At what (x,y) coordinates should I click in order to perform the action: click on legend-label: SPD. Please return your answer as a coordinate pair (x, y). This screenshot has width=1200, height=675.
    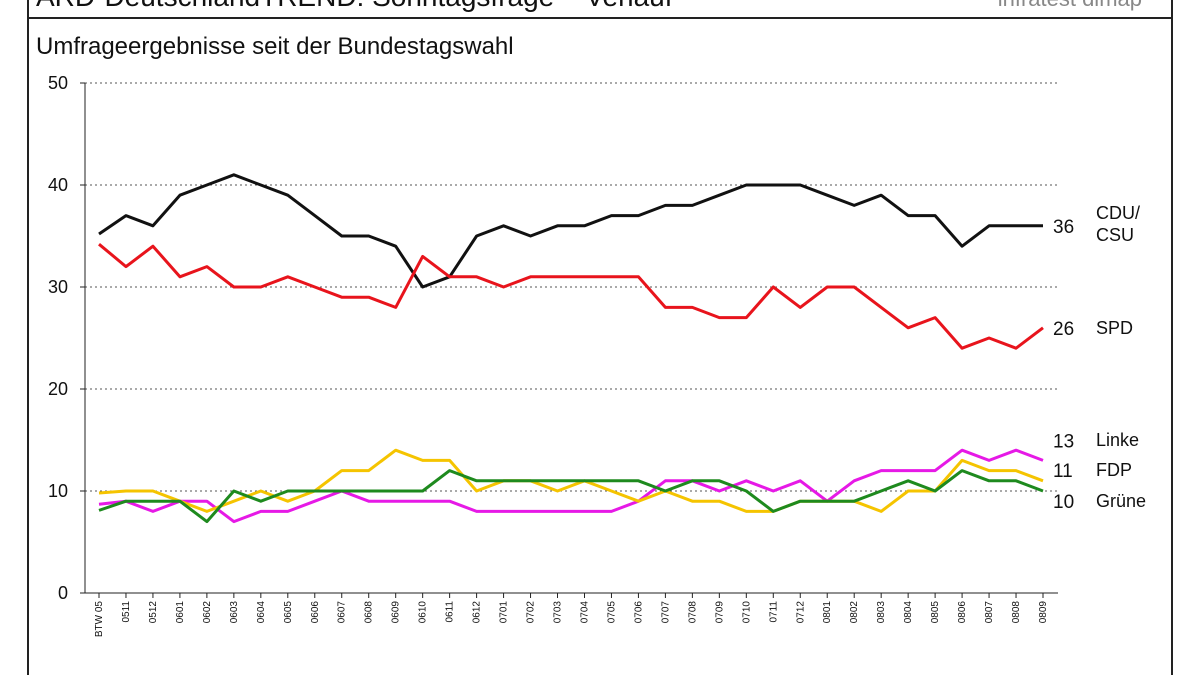
    Looking at the image, I should click on (1115, 327).